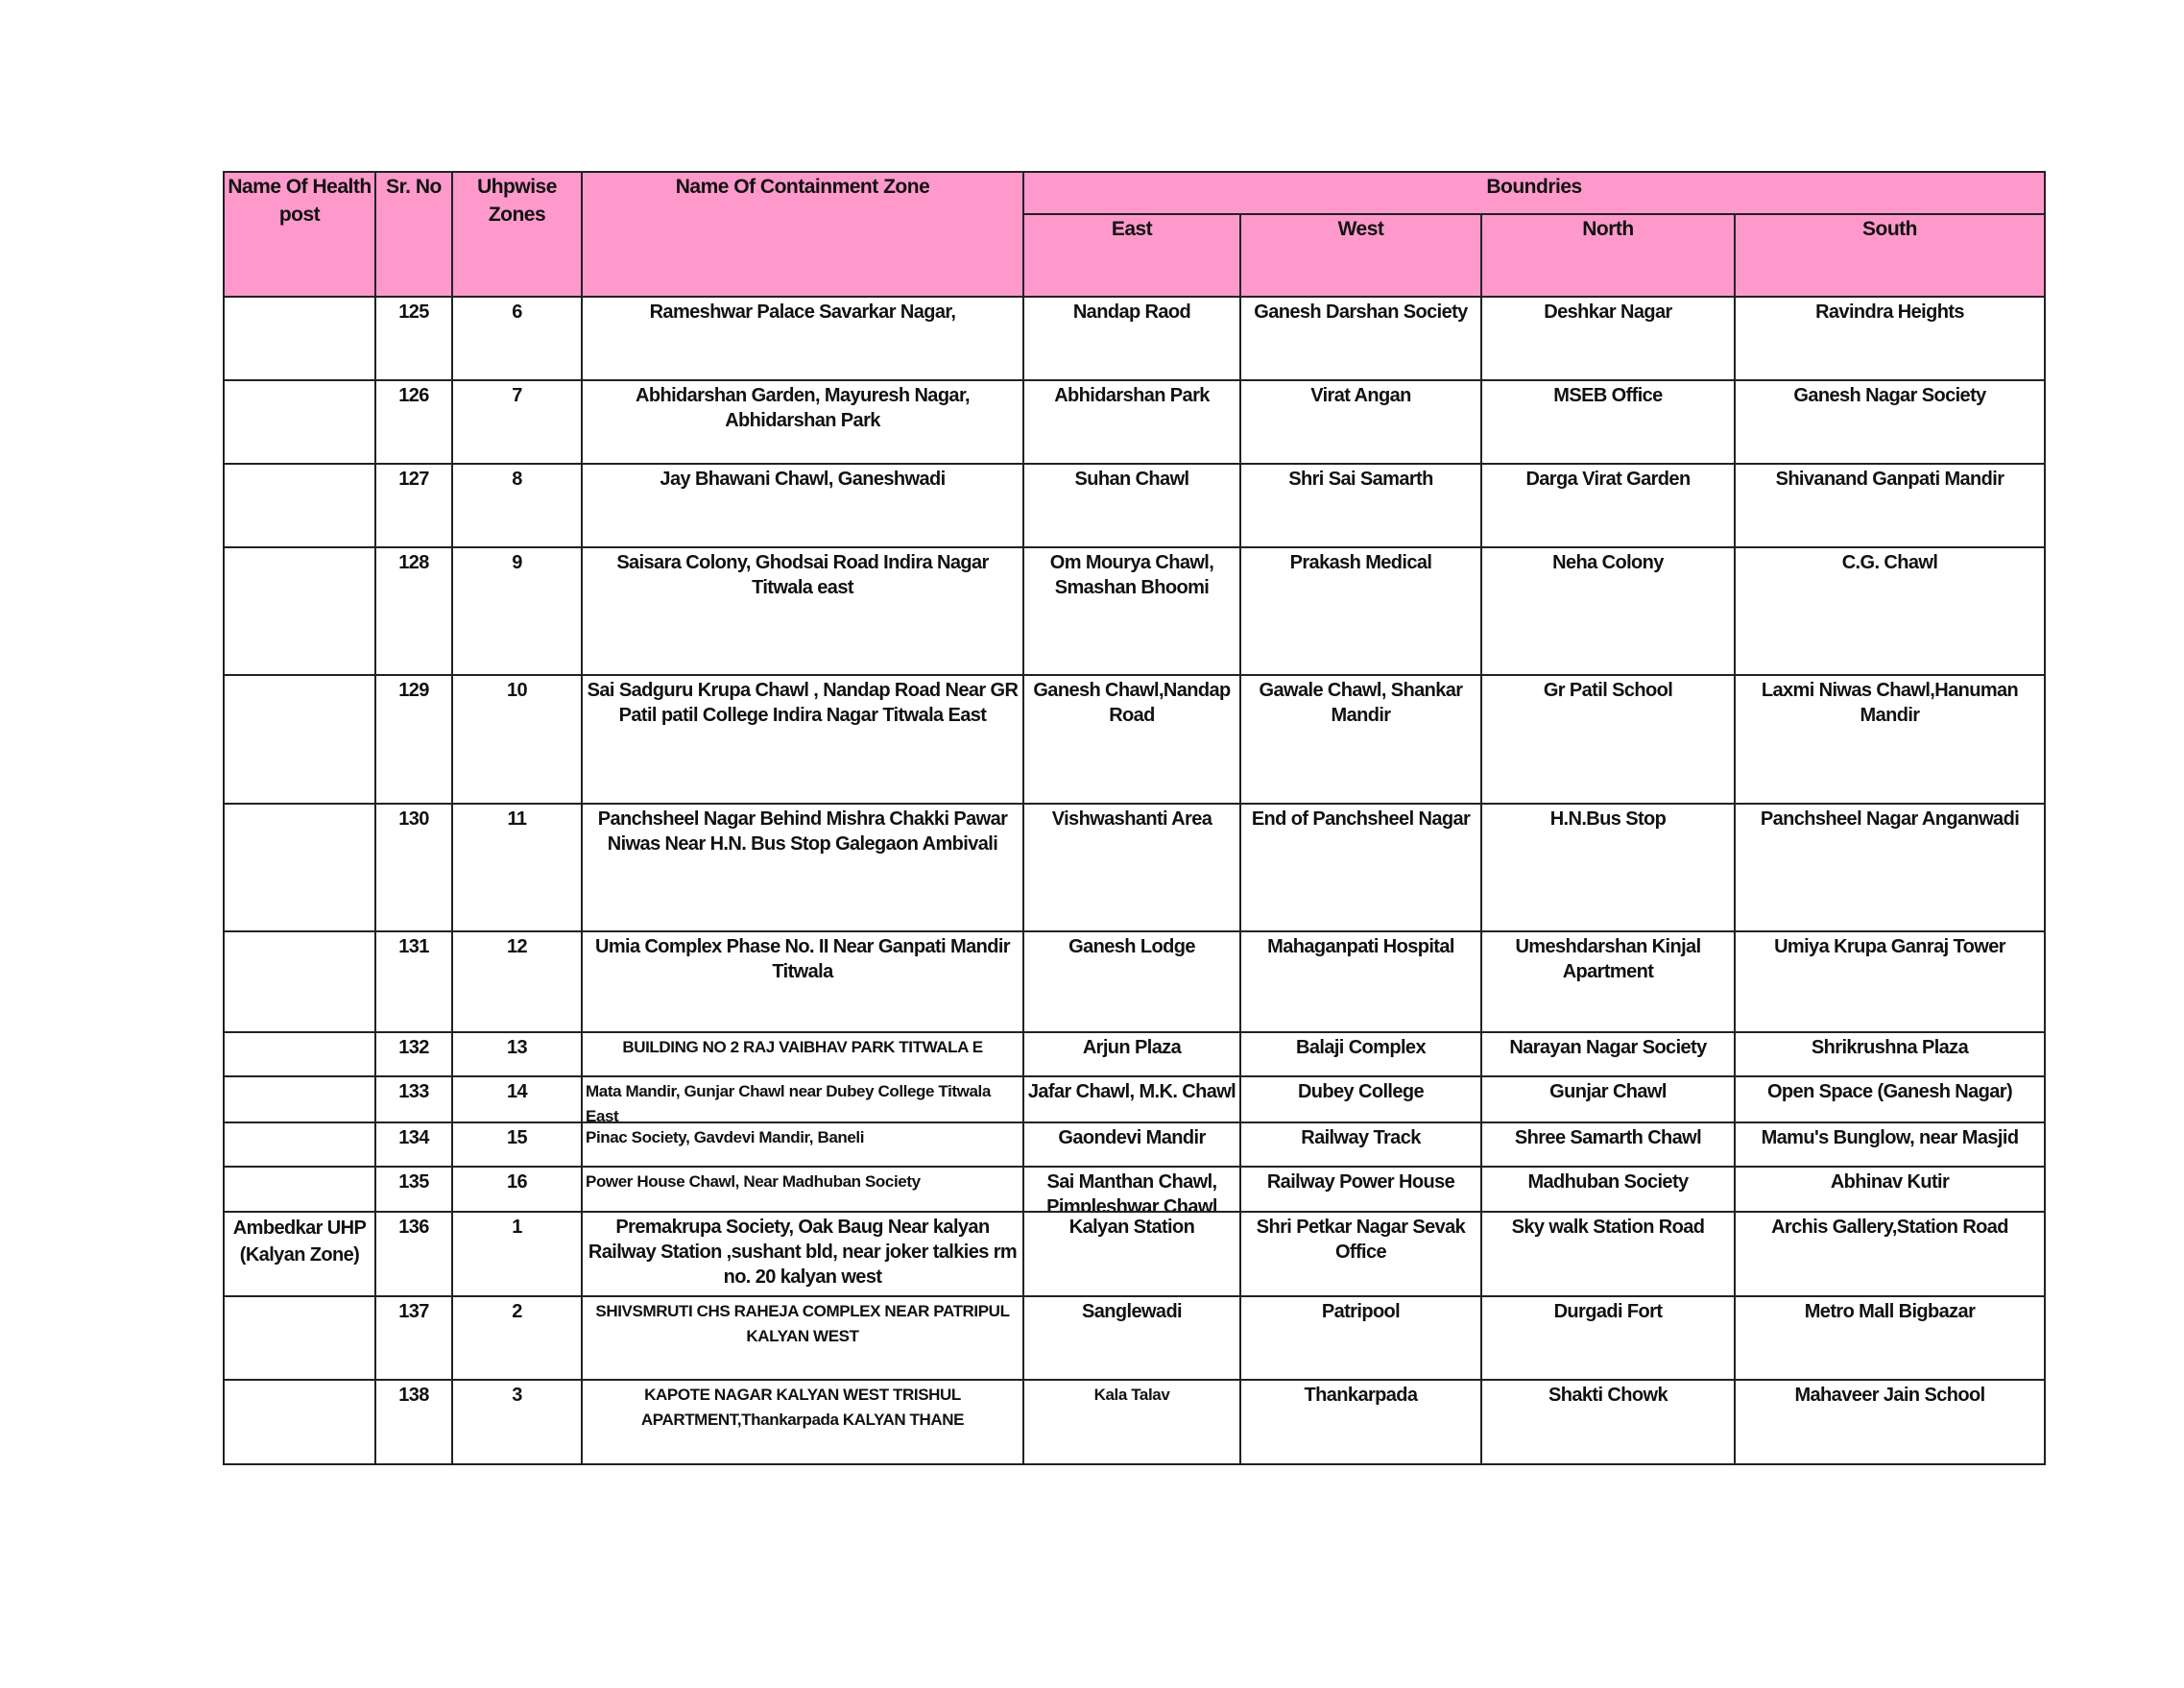 This screenshot has width=2184, height=1688. Describe the element at coordinates (299, 235) in the screenshot. I see `header-health-post: Name Of Health post` at that location.